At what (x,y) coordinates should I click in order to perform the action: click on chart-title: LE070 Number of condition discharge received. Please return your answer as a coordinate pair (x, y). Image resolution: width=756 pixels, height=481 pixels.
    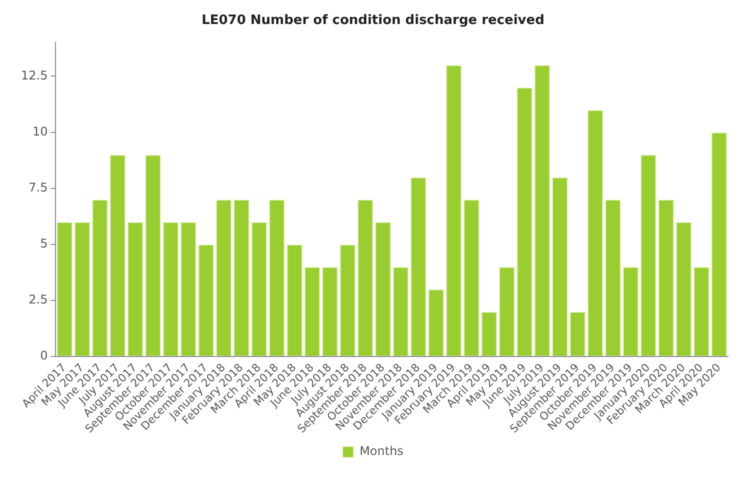
    Looking at the image, I should click on (373, 20).